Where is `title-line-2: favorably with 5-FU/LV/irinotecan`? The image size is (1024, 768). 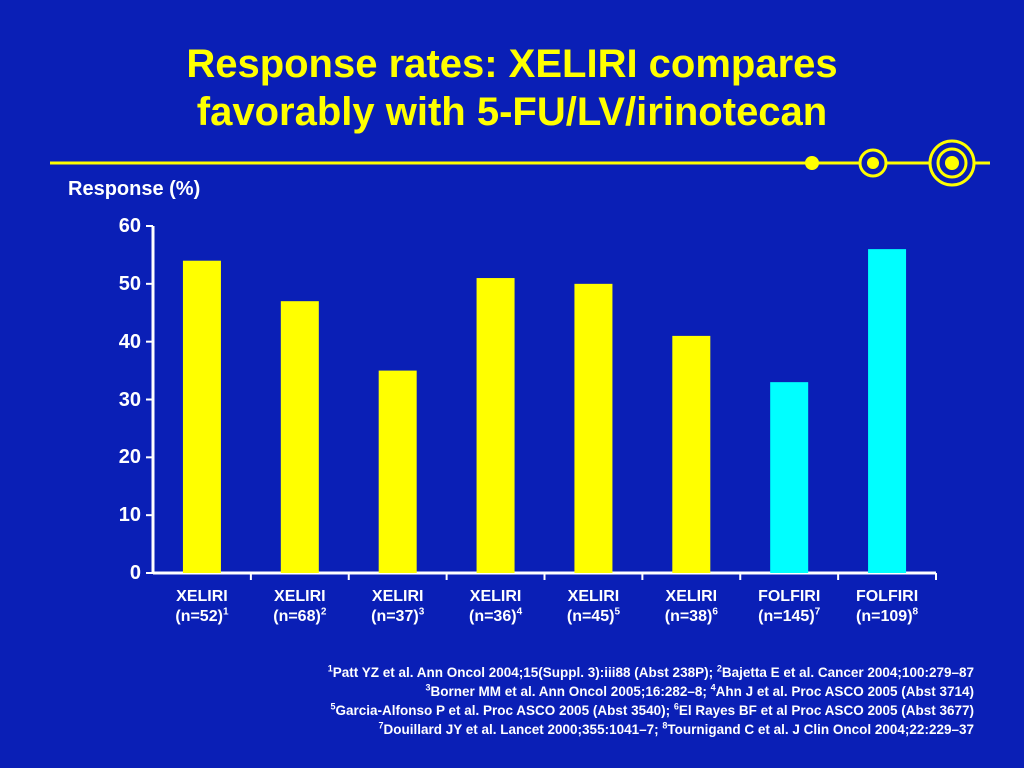 title-line-2: favorably with 5-FU/LV/irinotecan is located at coordinates (512, 112).